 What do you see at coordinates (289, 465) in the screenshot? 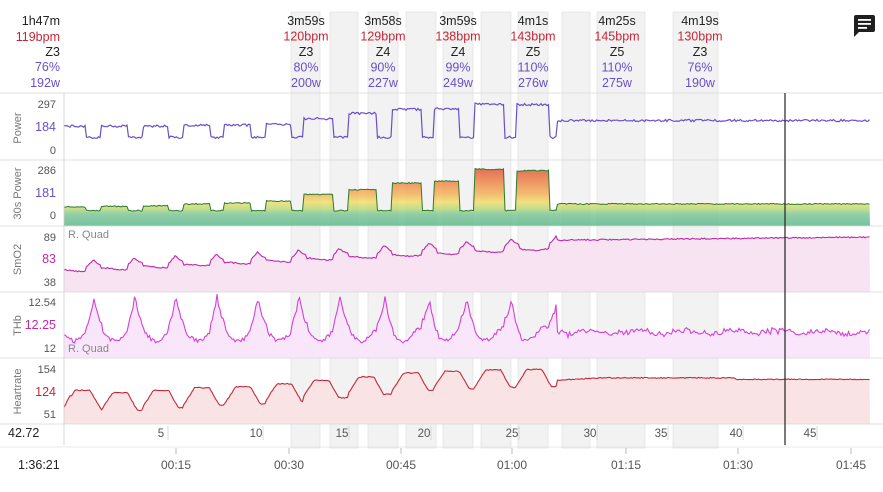
I see `time-tick-label: 00:30` at bounding box center [289, 465].